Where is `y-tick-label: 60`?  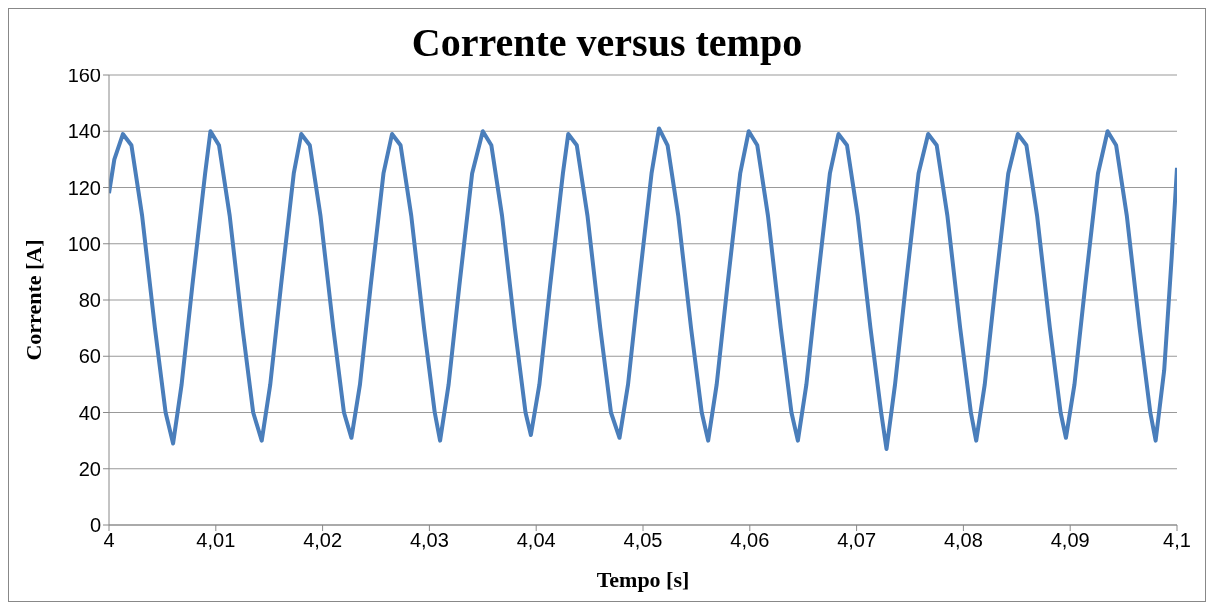 y-tick-label: 60 is located at coordinates (89, 356).